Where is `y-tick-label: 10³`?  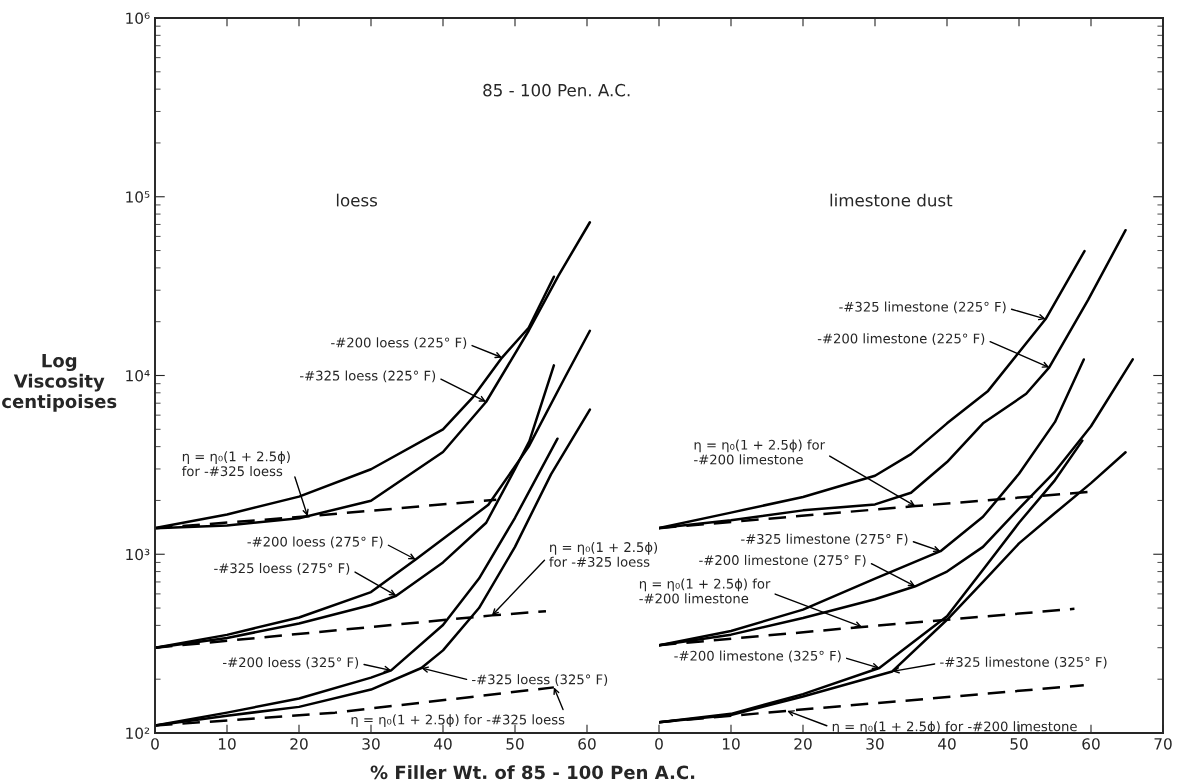 y-tick-label: 10³ is located at coordinates (138, 554).